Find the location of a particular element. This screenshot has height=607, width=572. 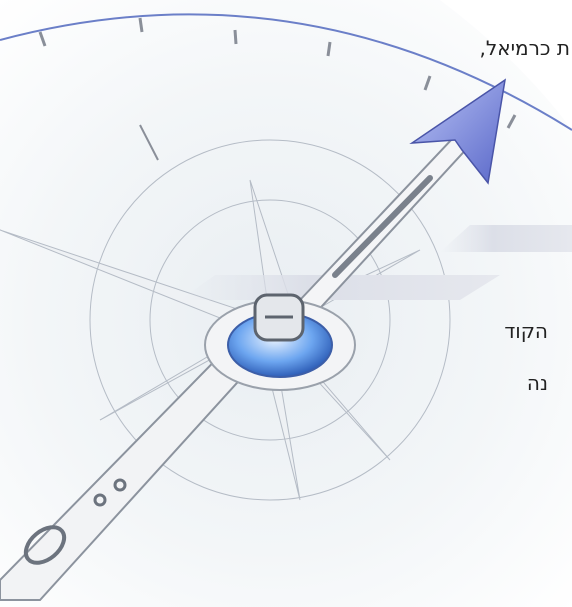

needle-slot is located at coordinates (382, 226).